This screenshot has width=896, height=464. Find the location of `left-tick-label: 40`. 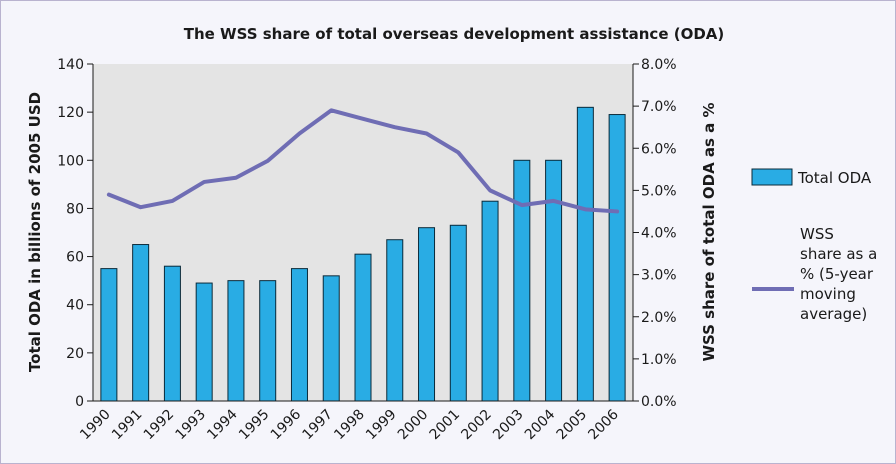

left-tick-label: 40 is located at coordinates (75, 306).